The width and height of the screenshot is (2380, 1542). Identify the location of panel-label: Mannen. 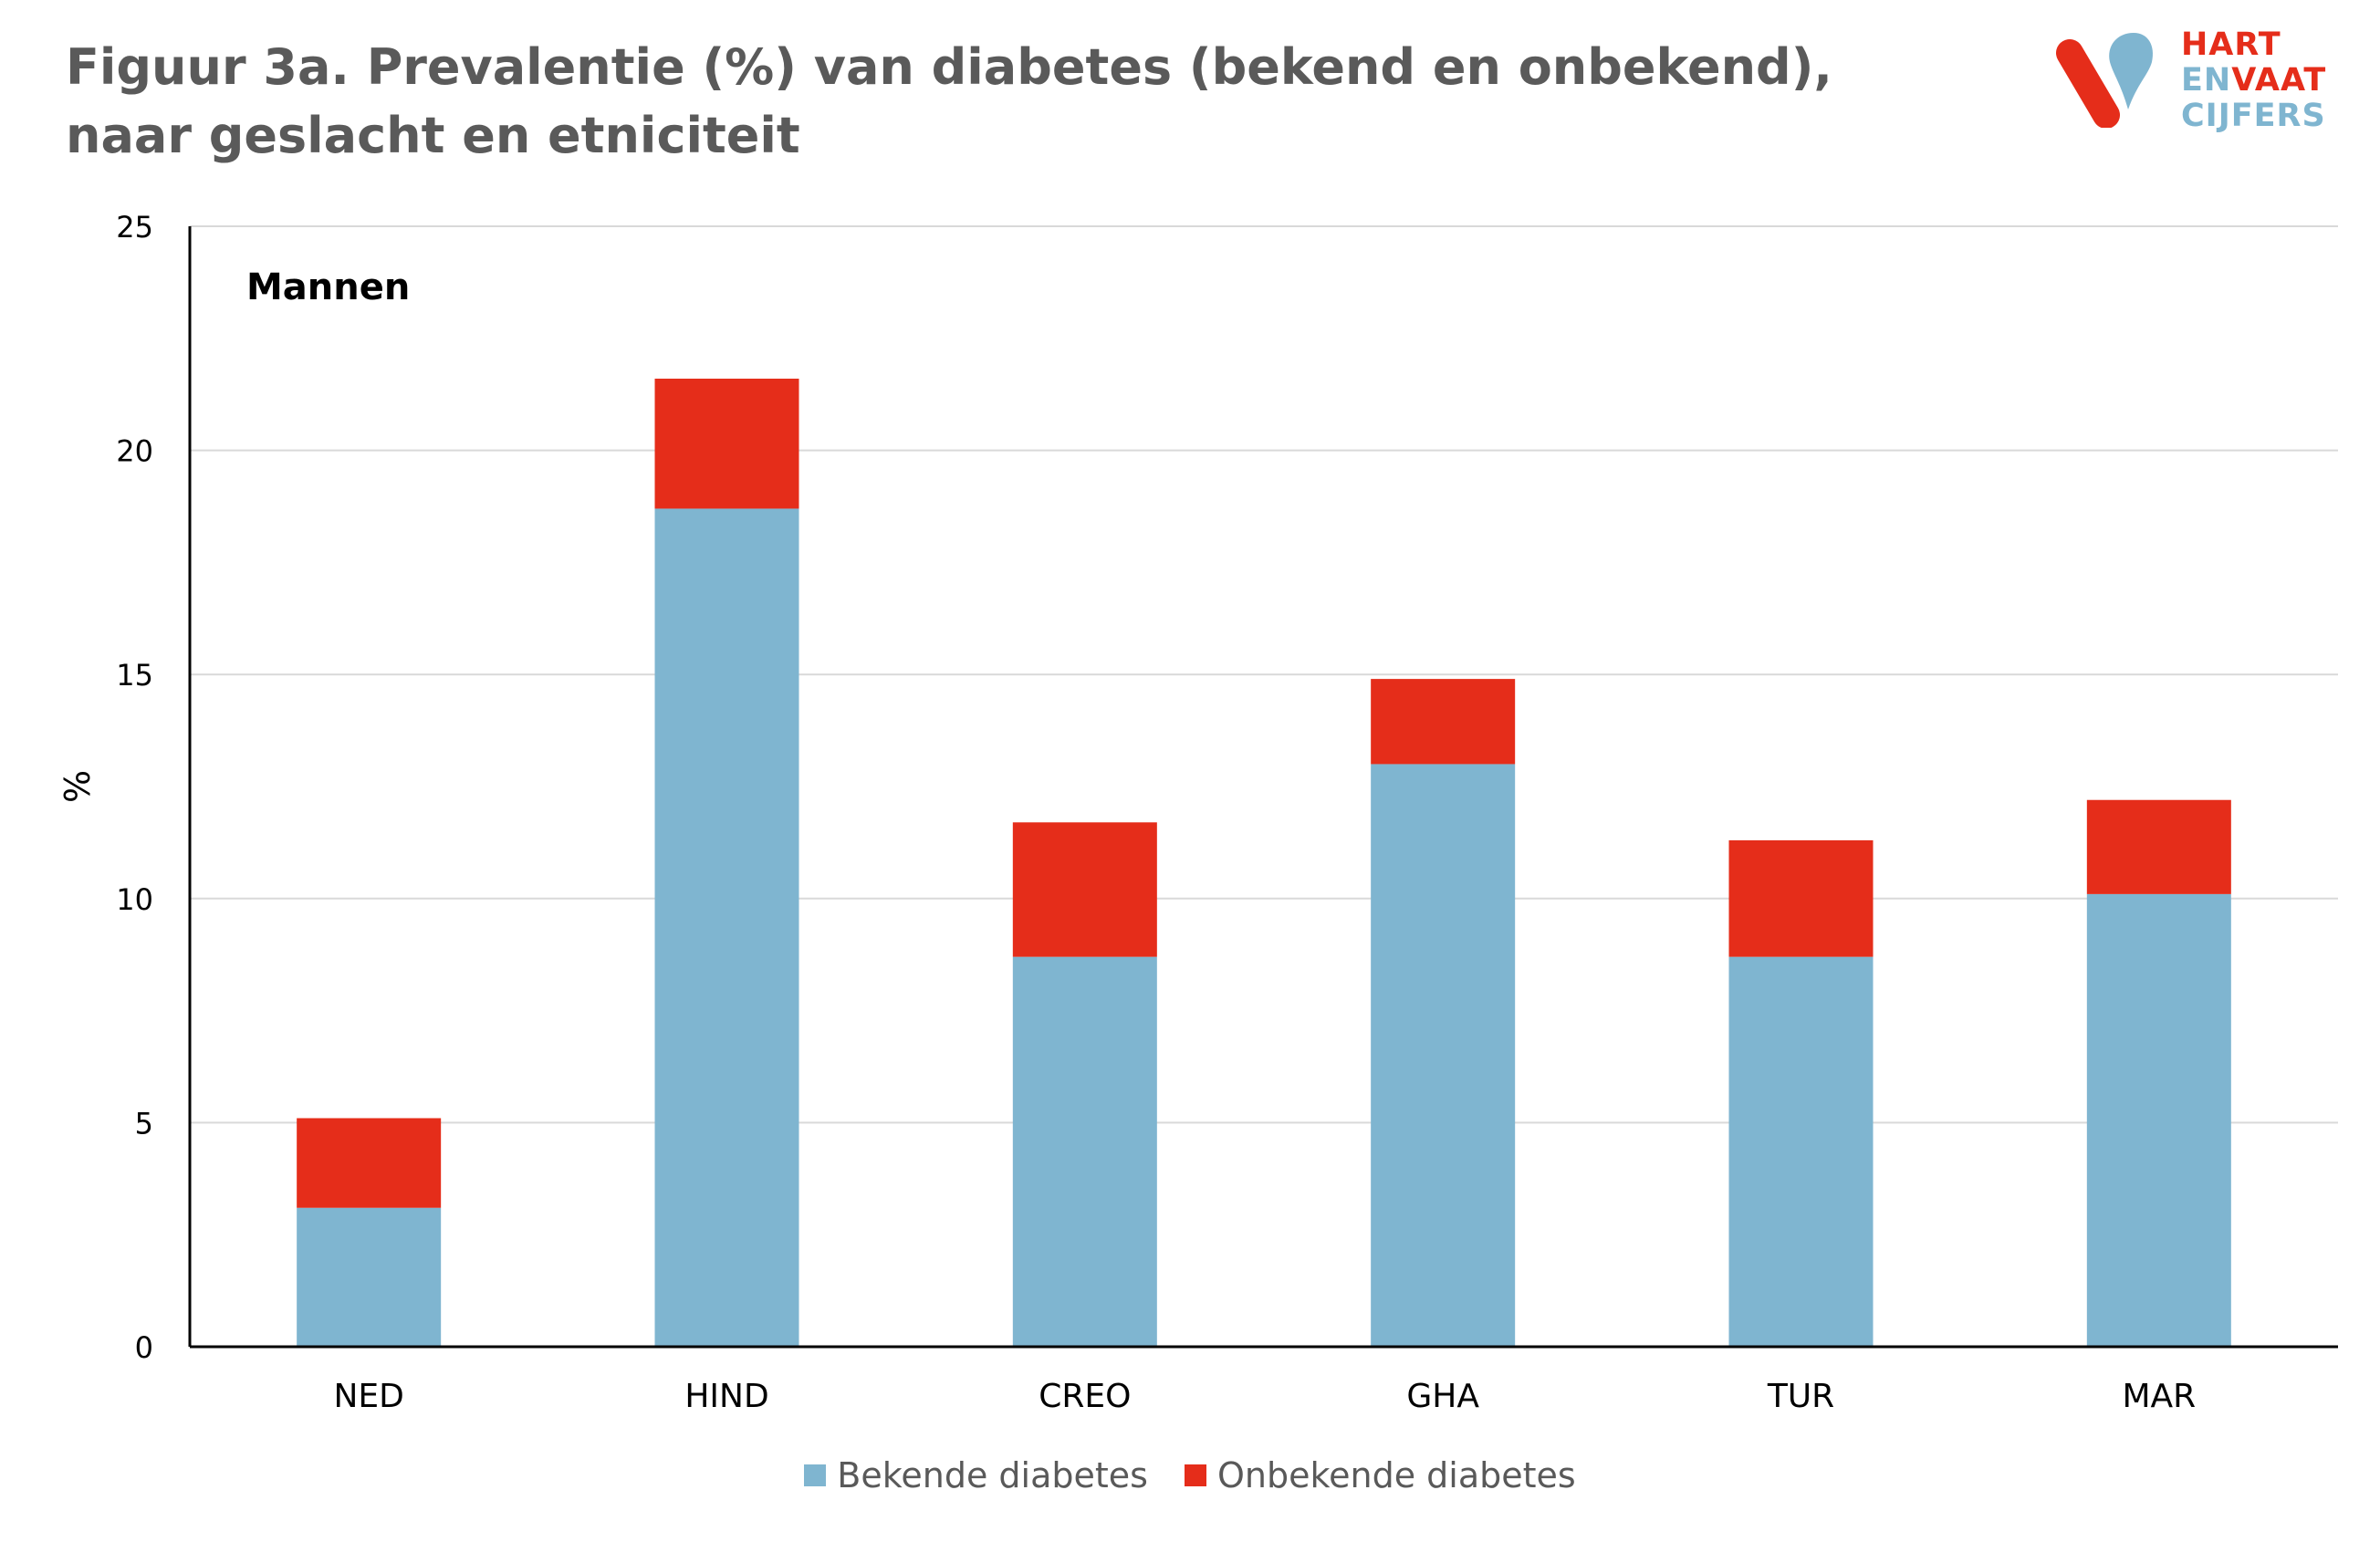
(328, 287).